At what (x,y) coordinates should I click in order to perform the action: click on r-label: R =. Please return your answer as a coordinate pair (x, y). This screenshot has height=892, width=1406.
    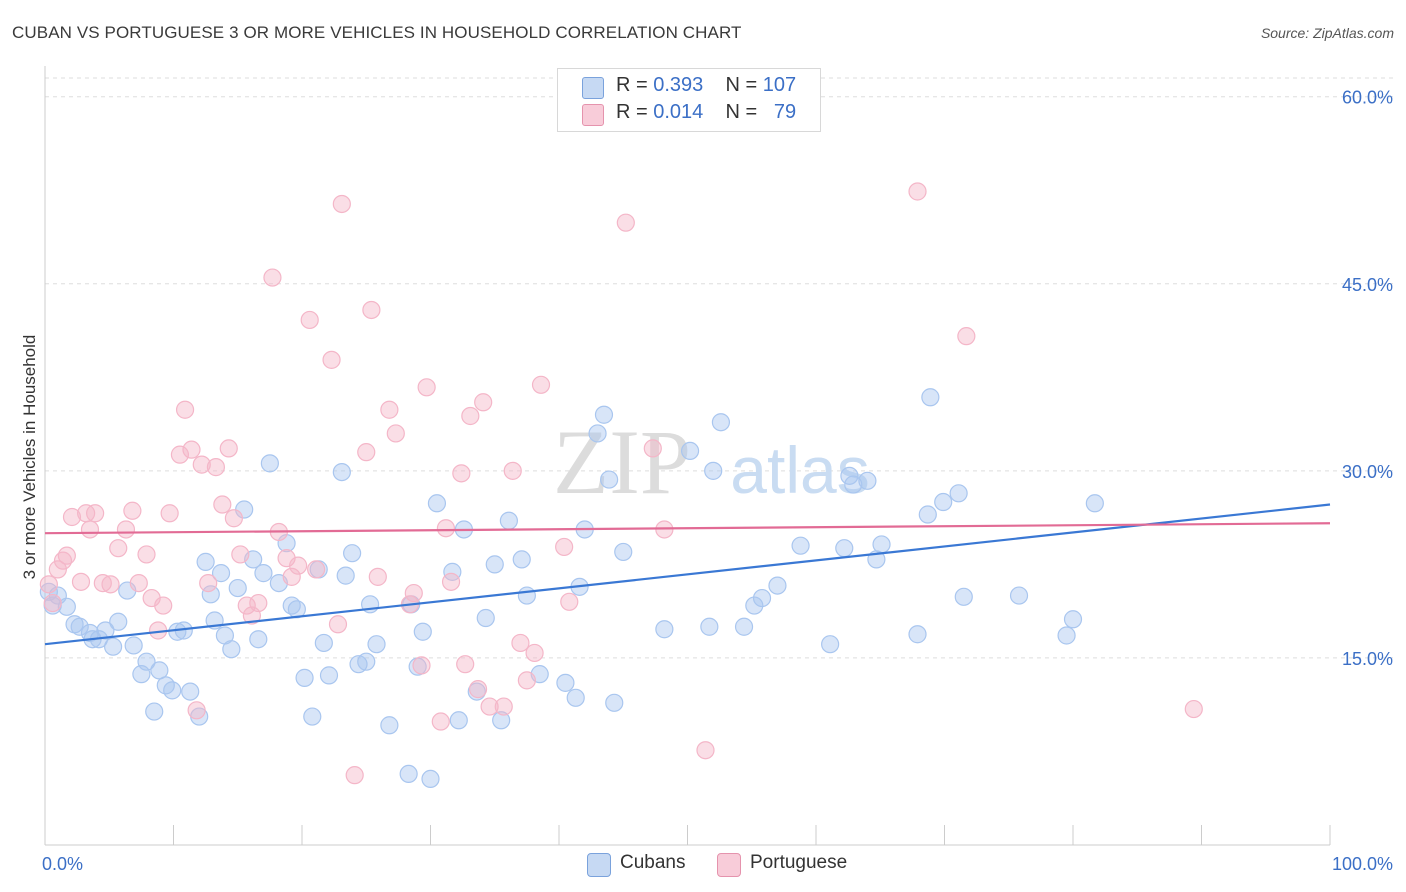
    Looking at the image, I should click on (632, 85).